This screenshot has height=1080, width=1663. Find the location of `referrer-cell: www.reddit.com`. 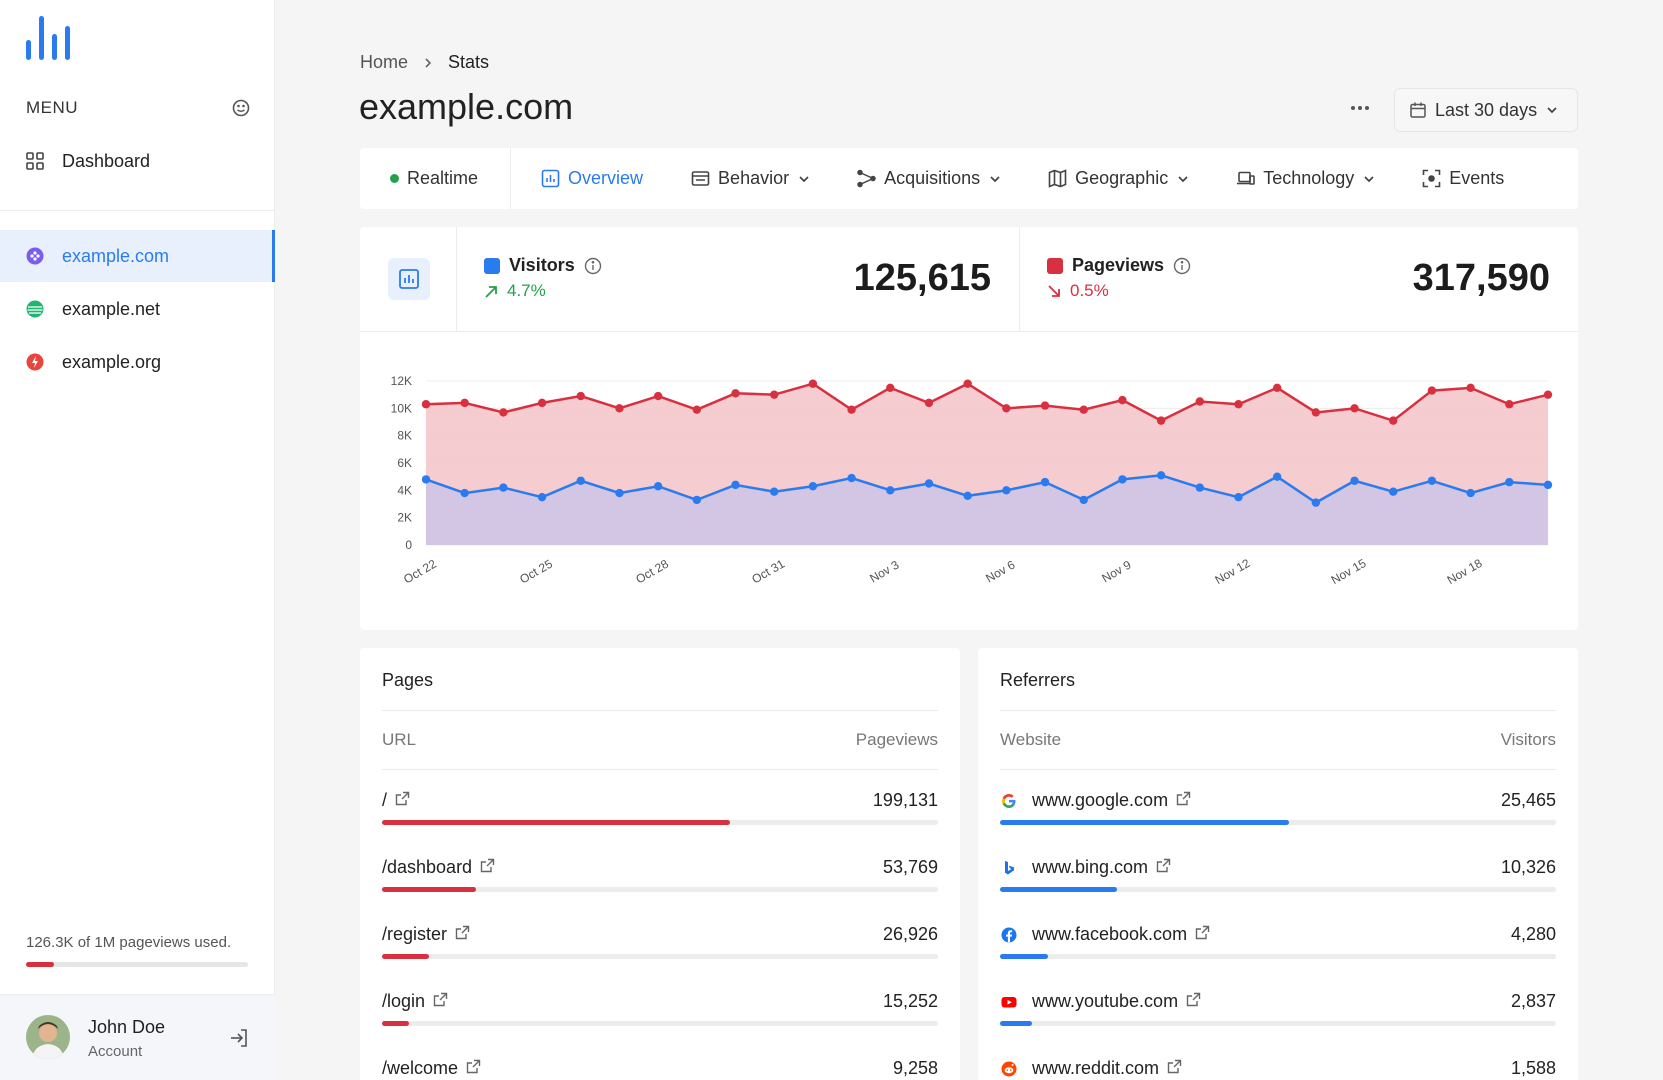

referrer-cell: www.reddit.com is located at coordinates (1091, 1068).